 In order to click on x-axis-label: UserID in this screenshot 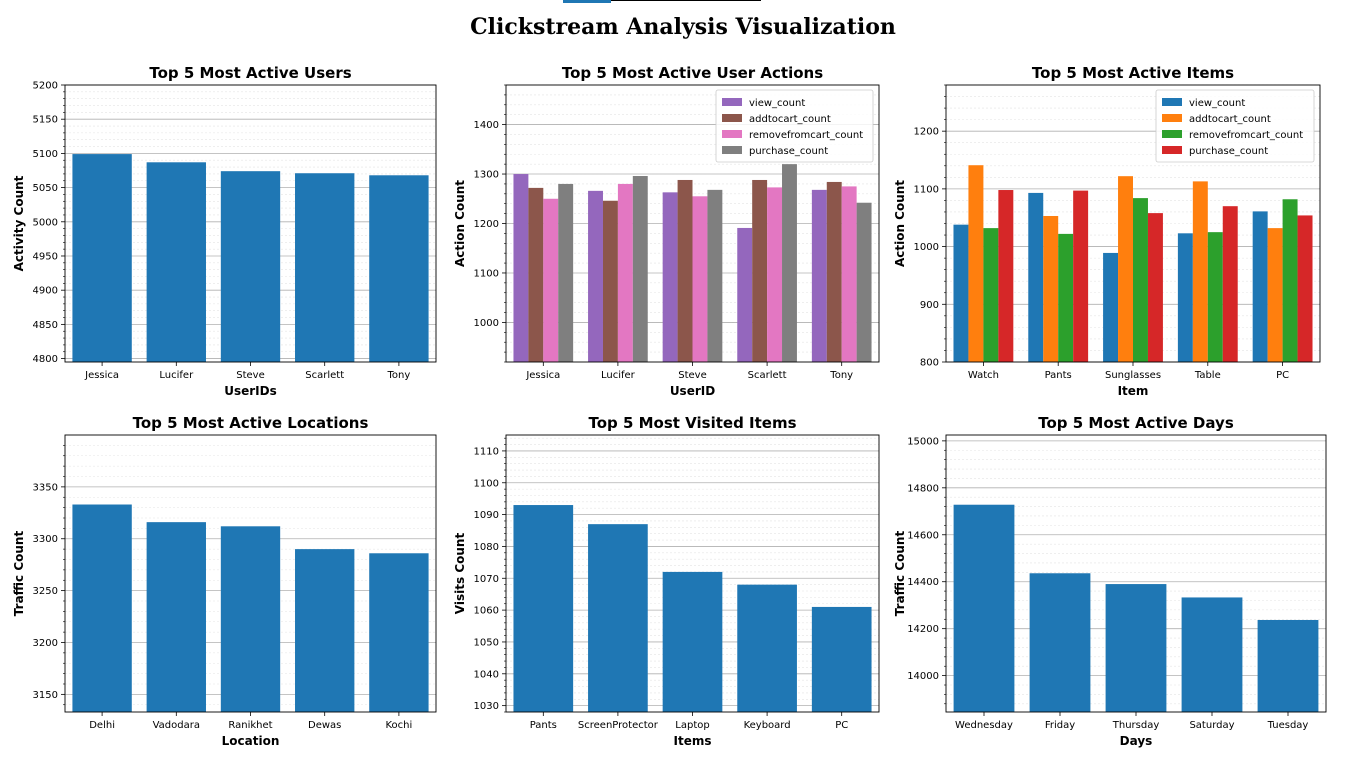, I will do `click(692, 391)`.